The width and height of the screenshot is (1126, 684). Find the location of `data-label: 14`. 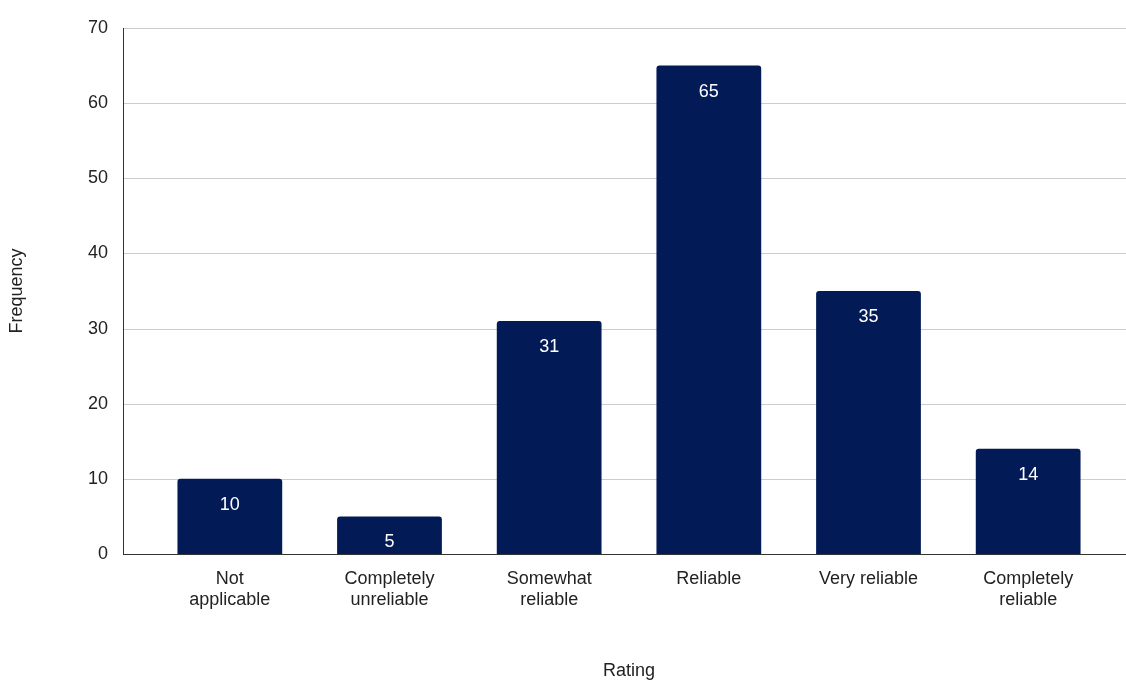

data-label: 14 is located at coordinates (1028, 473).